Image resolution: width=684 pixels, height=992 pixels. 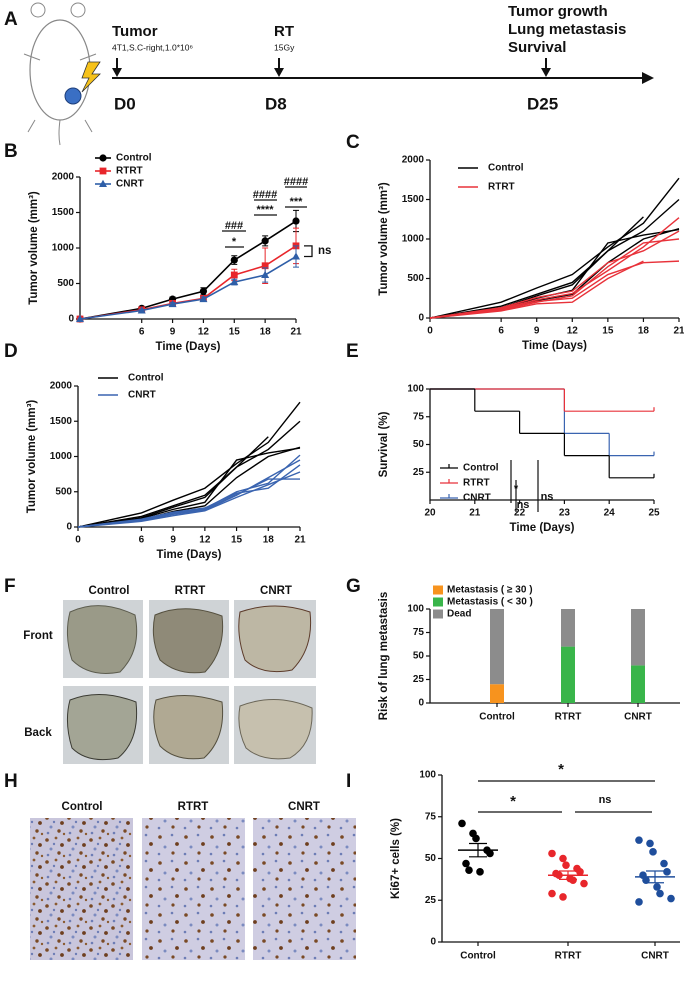 I want to click on panel-label: D, so click(x=11, y=351).